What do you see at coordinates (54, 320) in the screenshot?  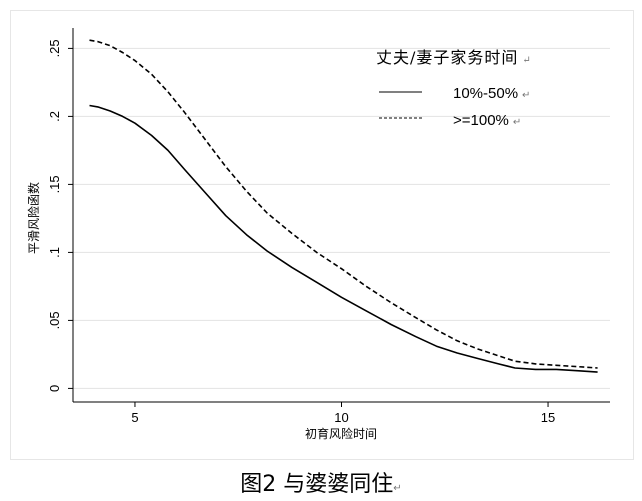 I see `y-tick-label-1: .05` at bounding box center [54, 320].